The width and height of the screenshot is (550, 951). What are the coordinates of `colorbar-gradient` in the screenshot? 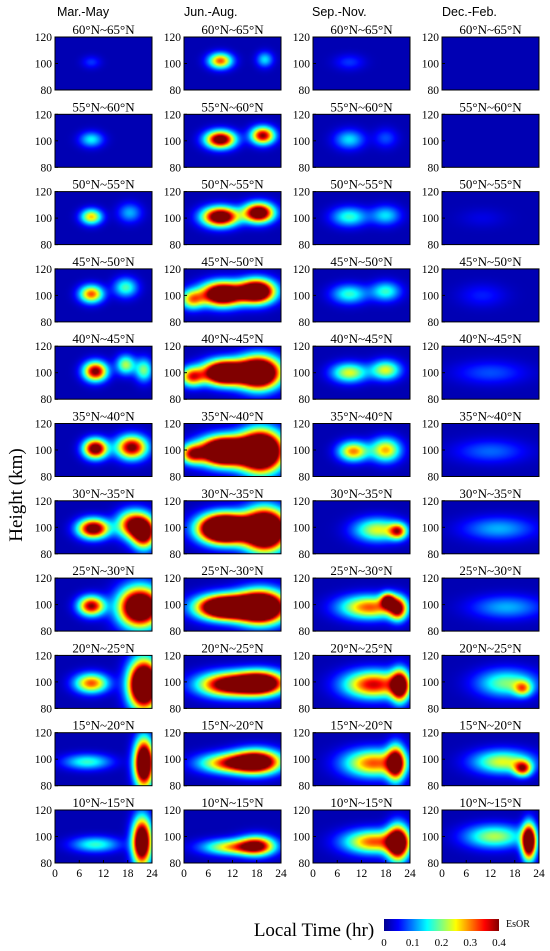 It's located at (441, 925).